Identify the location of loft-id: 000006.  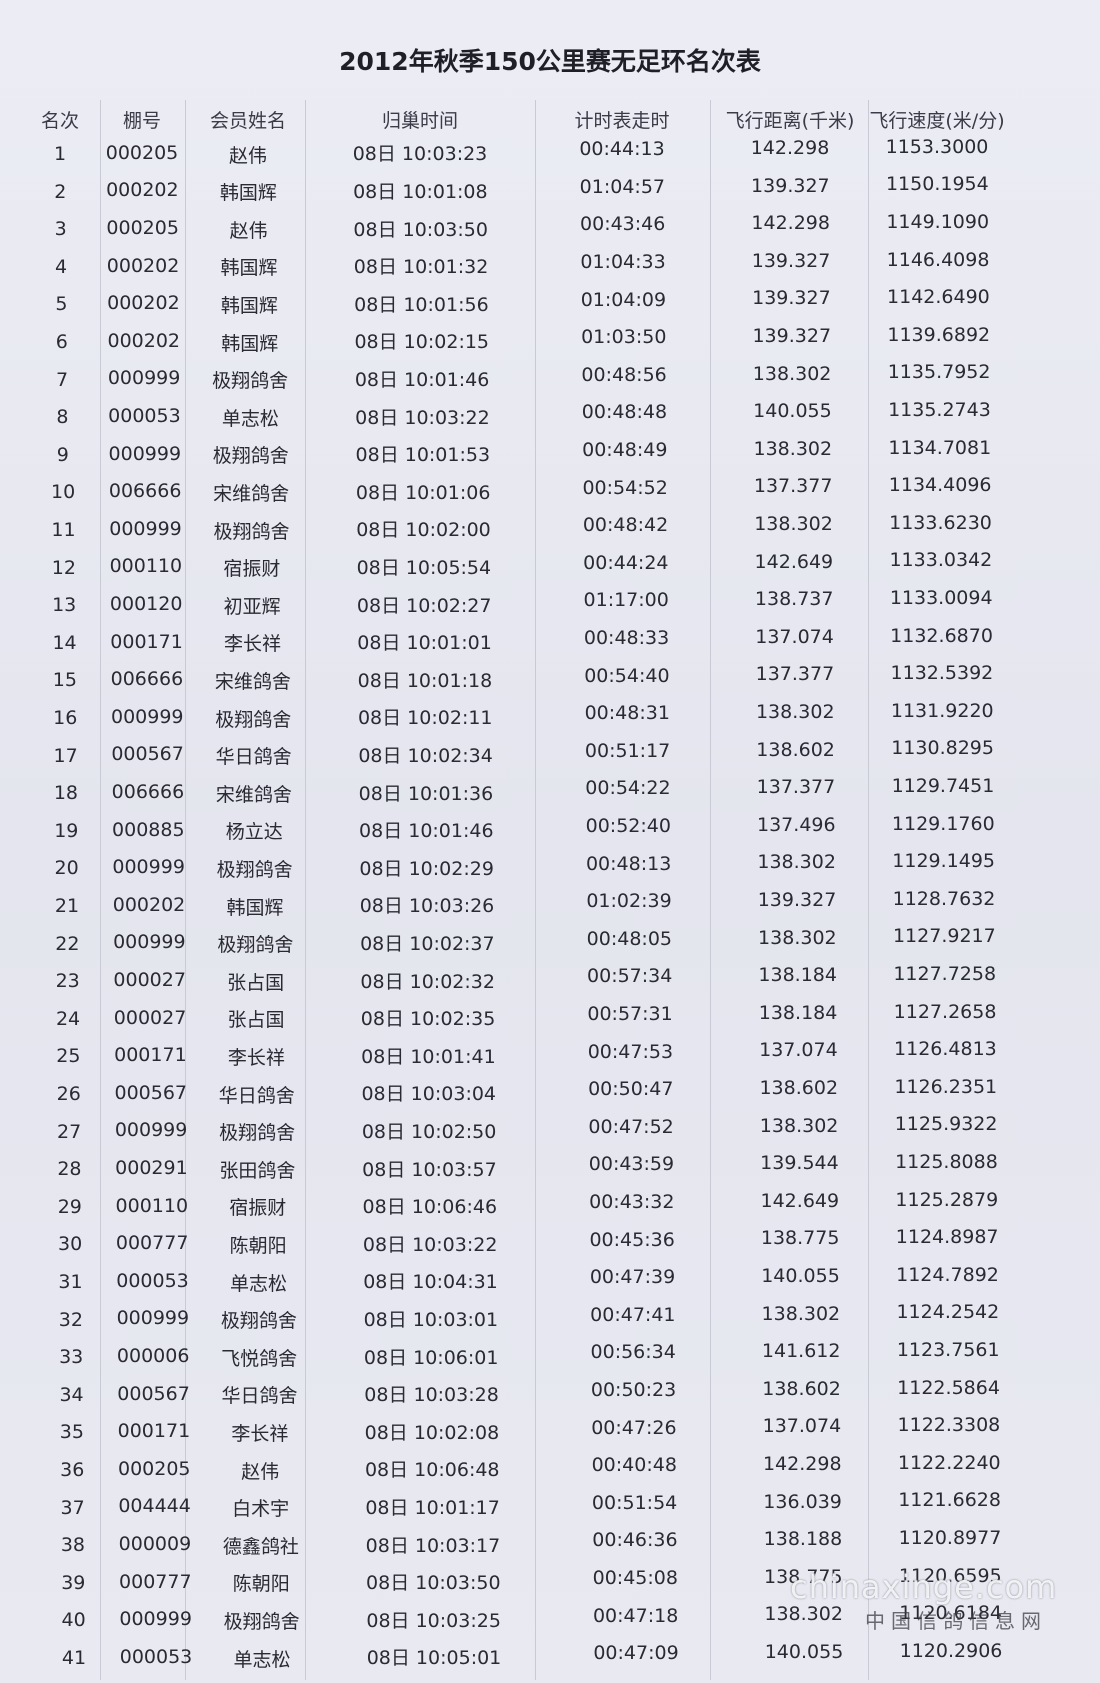
(153, 1356).